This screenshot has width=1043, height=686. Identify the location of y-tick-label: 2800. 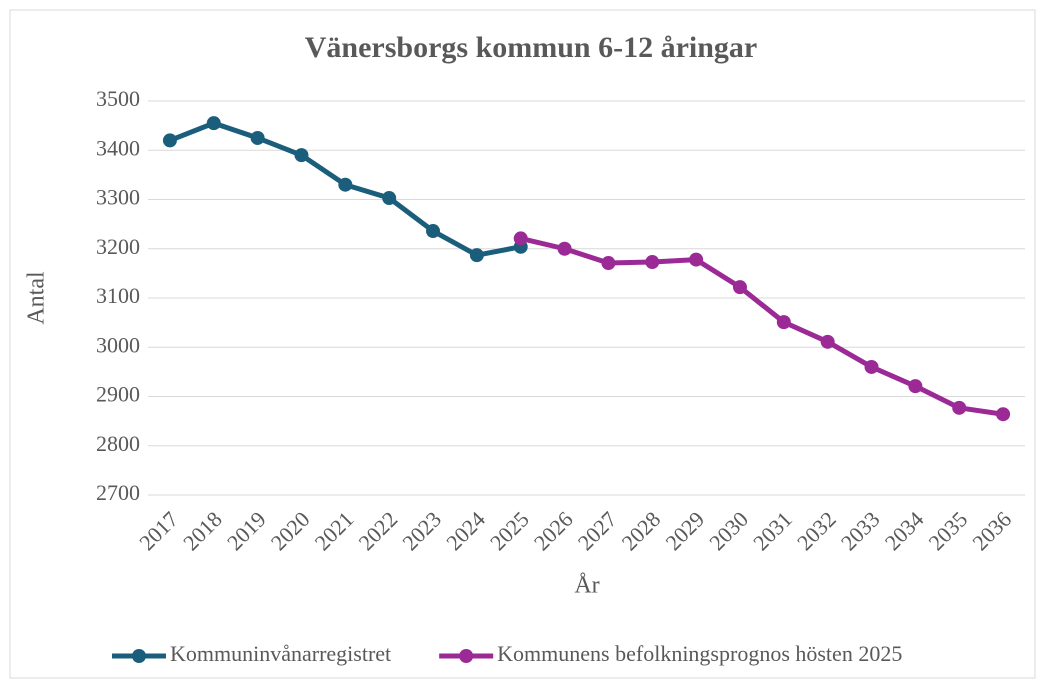
(118, 443).